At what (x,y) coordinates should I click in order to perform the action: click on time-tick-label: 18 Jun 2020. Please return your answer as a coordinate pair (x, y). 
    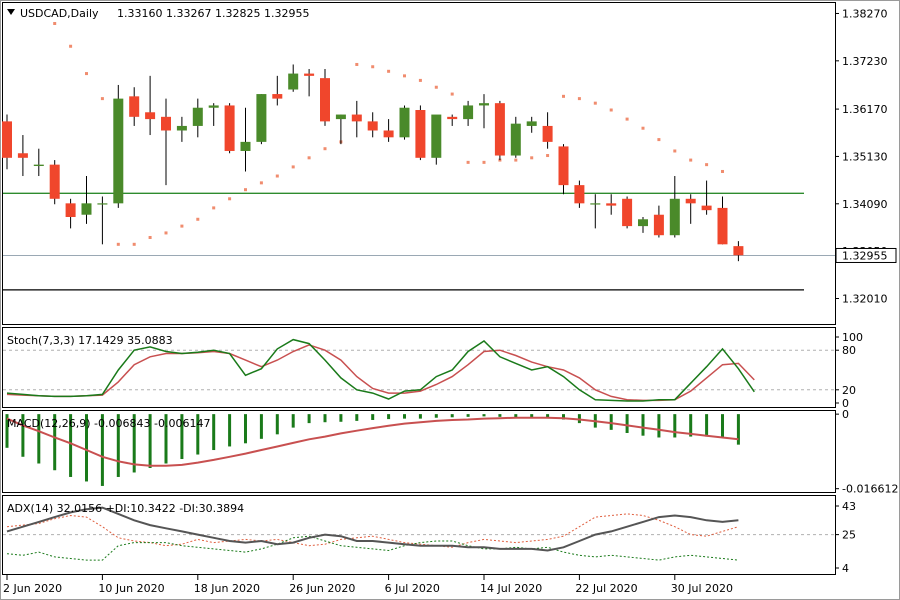
    Looking at the image, I should click on (227, 588).